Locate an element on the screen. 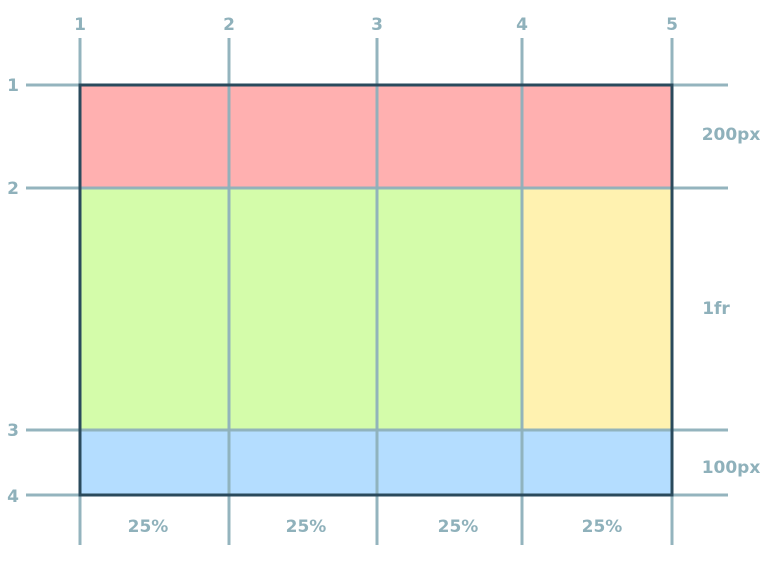  row-line-label-2: 2 is located at coordinates (13, 189).